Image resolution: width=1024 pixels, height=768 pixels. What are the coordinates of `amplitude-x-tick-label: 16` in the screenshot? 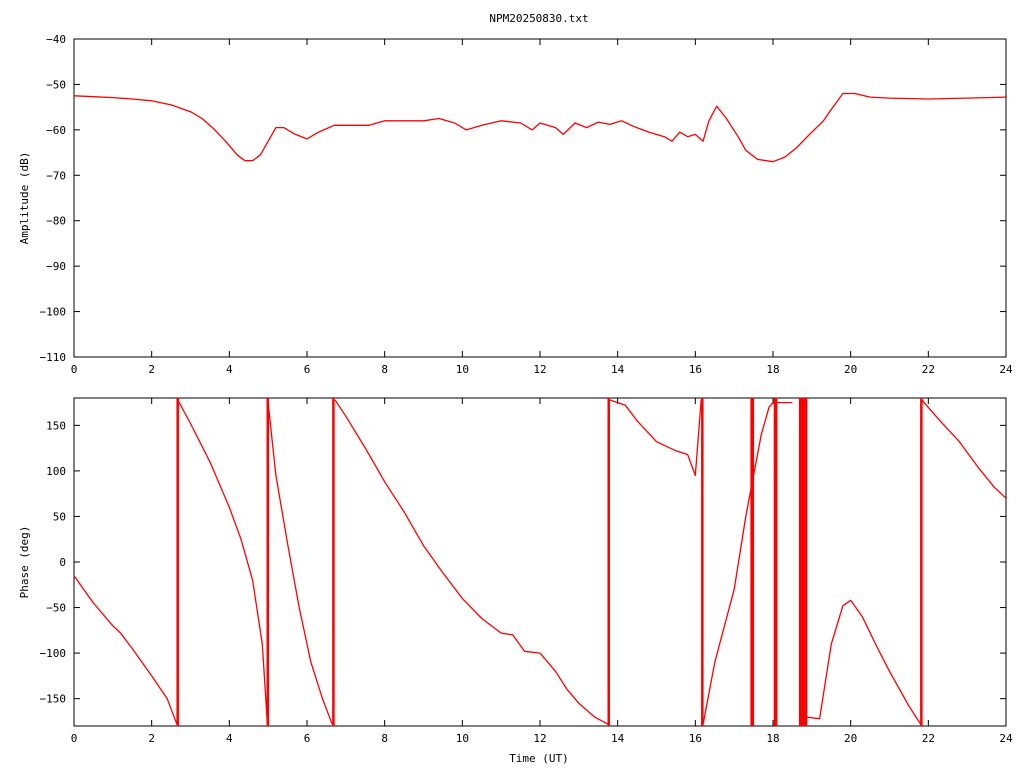 It's located at (695, 369).